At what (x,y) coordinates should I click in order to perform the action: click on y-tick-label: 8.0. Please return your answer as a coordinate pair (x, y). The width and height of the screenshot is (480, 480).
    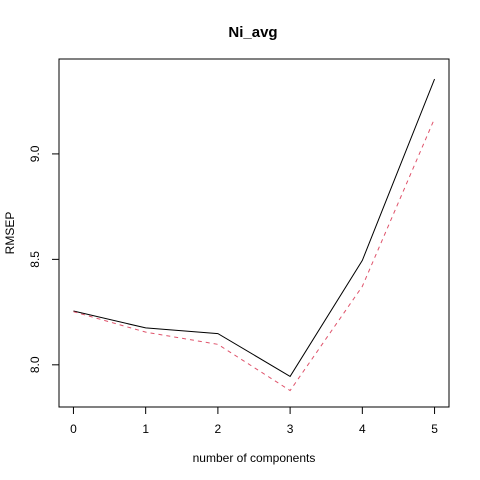
    Looking at the image, I should click on (35, 364).